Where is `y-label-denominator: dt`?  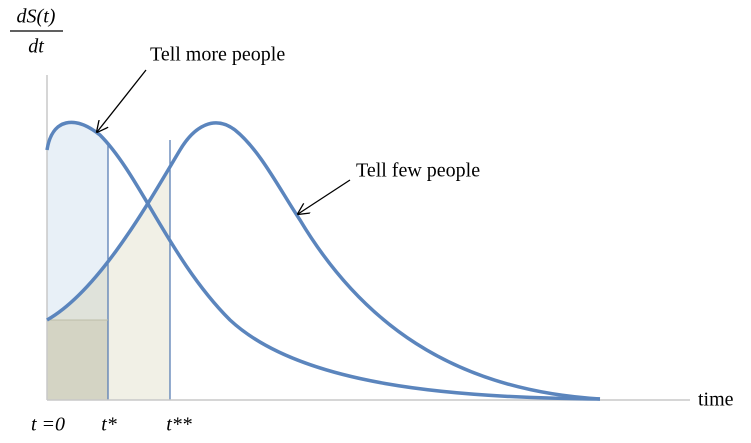
y-label-denominator: dt is located at coordinates (36, 47).